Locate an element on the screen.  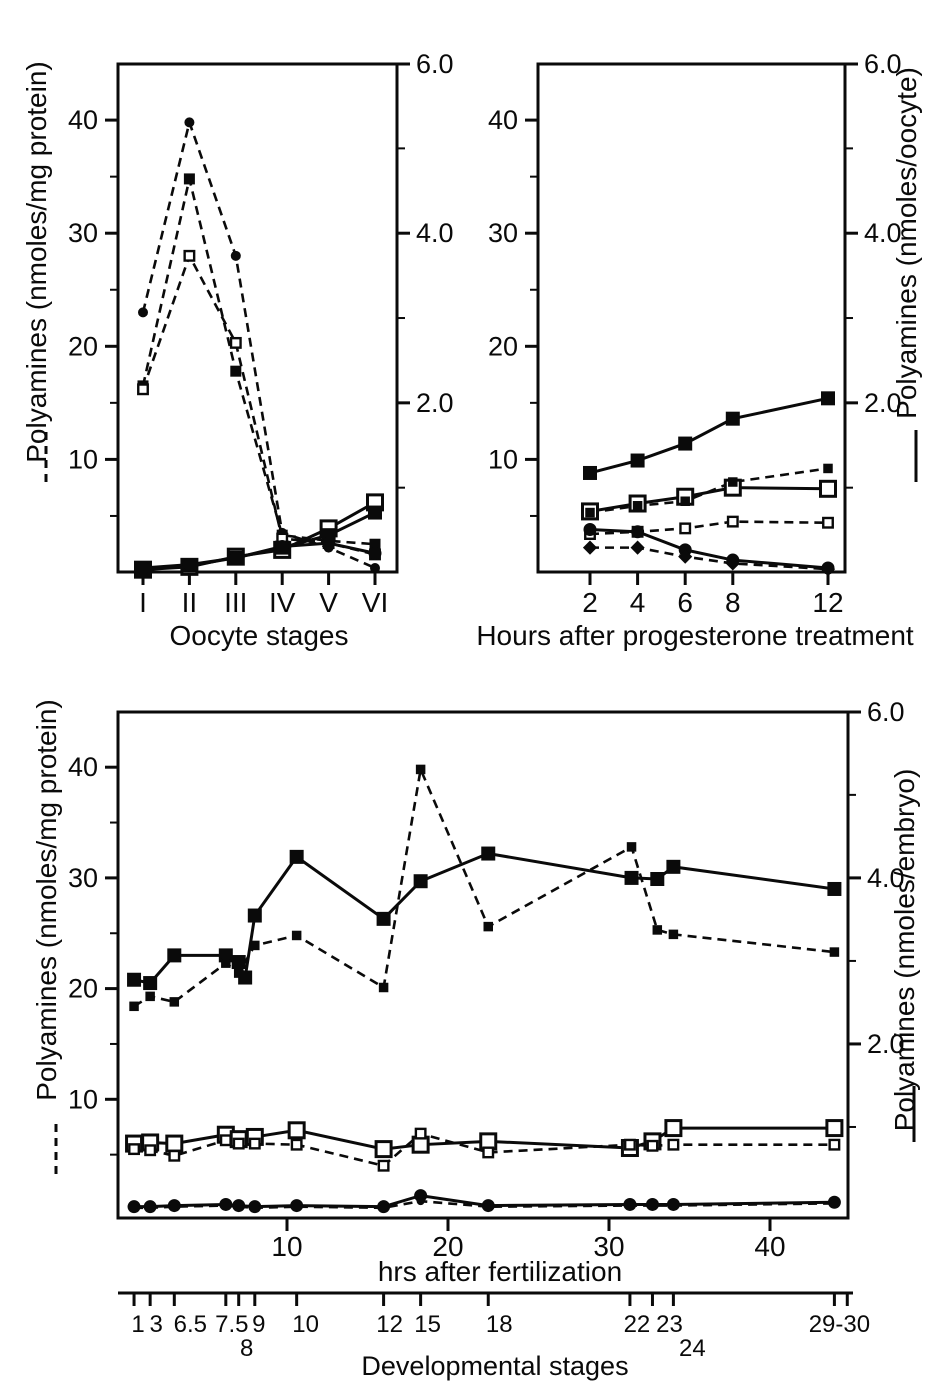
stage-tick-label: 24 is located at coordinates (692, 1348).